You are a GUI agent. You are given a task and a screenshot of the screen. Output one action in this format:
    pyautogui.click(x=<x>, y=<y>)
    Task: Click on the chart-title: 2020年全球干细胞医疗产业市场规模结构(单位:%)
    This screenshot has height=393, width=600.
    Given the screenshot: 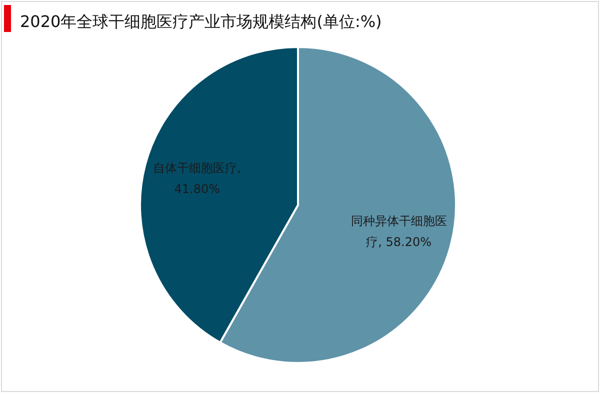 What is the action you would take?
    pyautogui.click(x=201, y=21)
    